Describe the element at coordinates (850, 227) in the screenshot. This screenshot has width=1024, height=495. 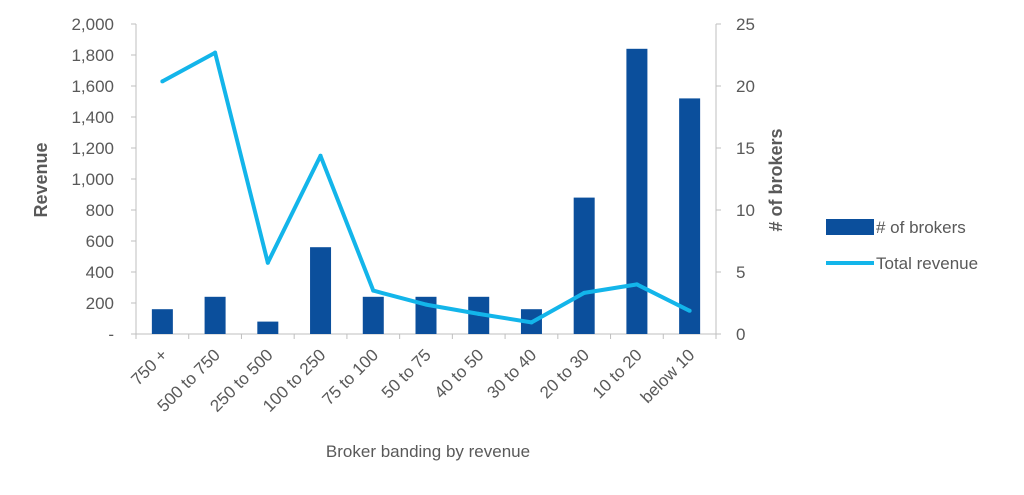
I see `legend-swatch-brokers` at that location.